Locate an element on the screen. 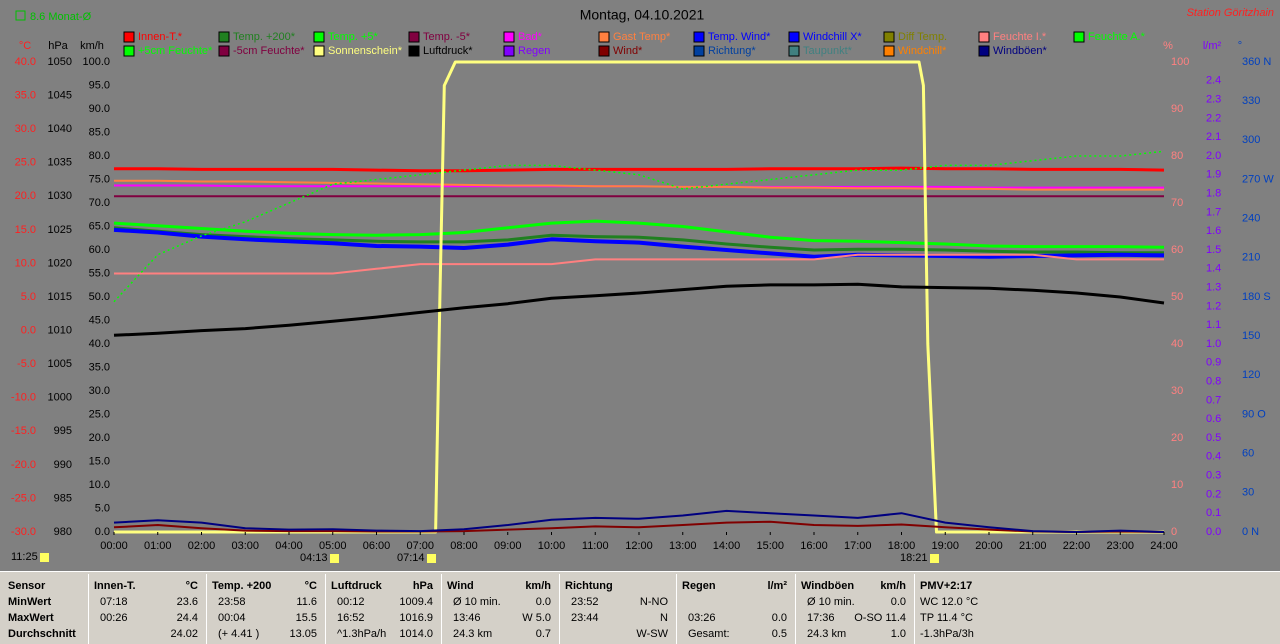 Image resolution: width=1280 pixels, height=644 pixels. y-tick-label: 210 is located at coordinates (1251, 258).